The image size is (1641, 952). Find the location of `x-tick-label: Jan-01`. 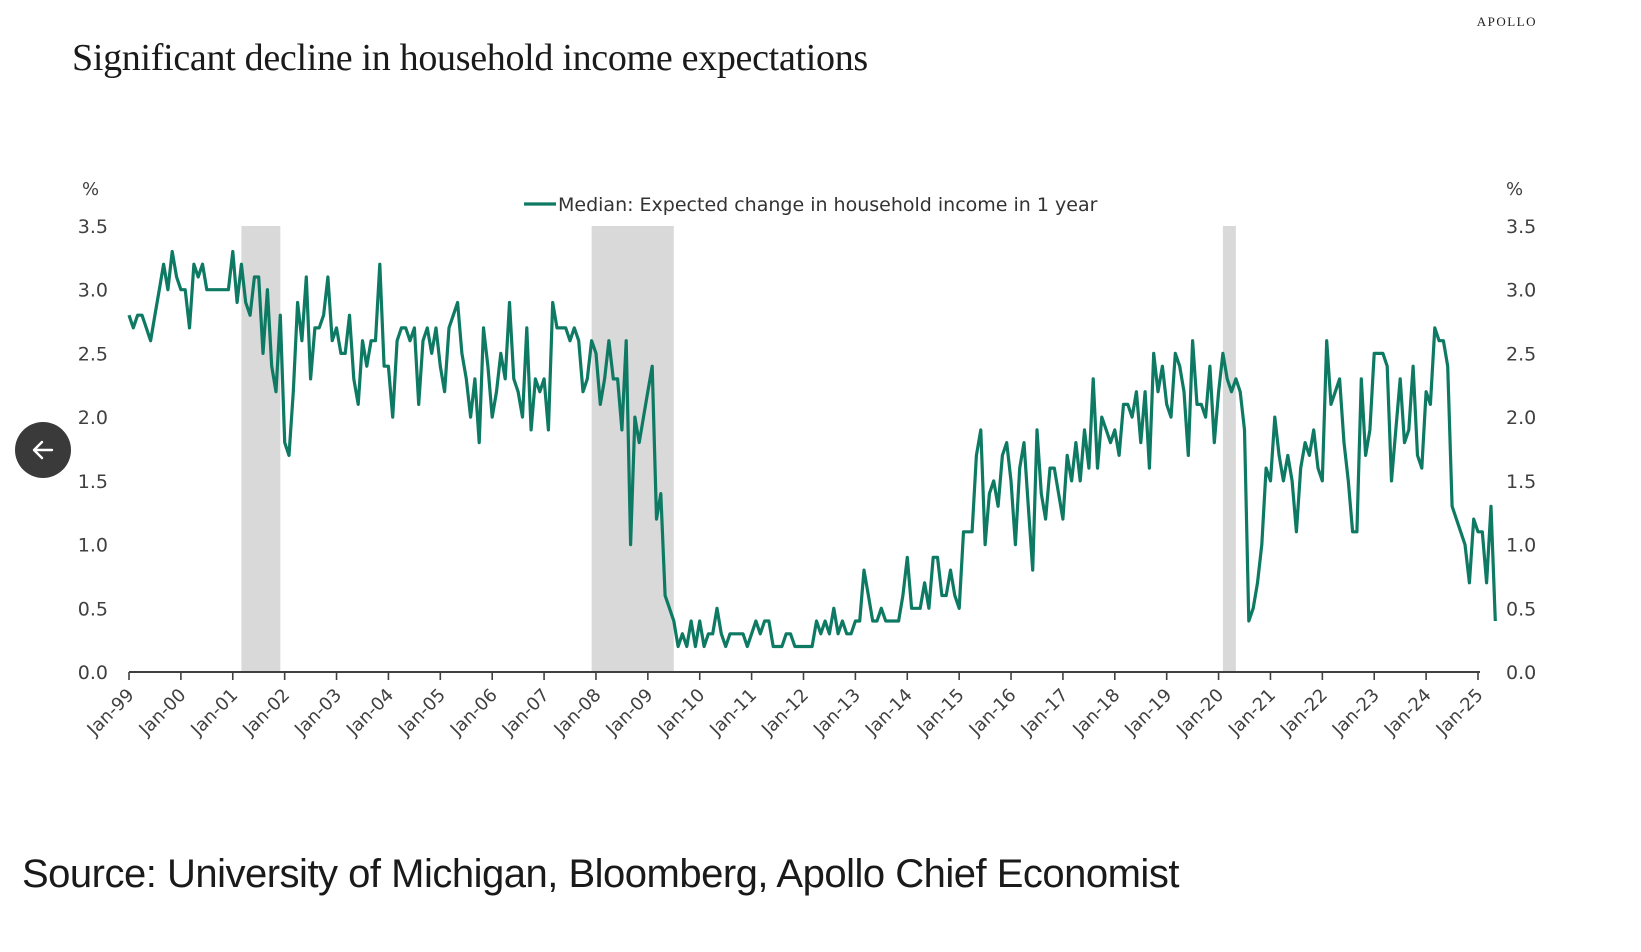

x-tick-label: Jan-01 is located at coordinates (214, 713).